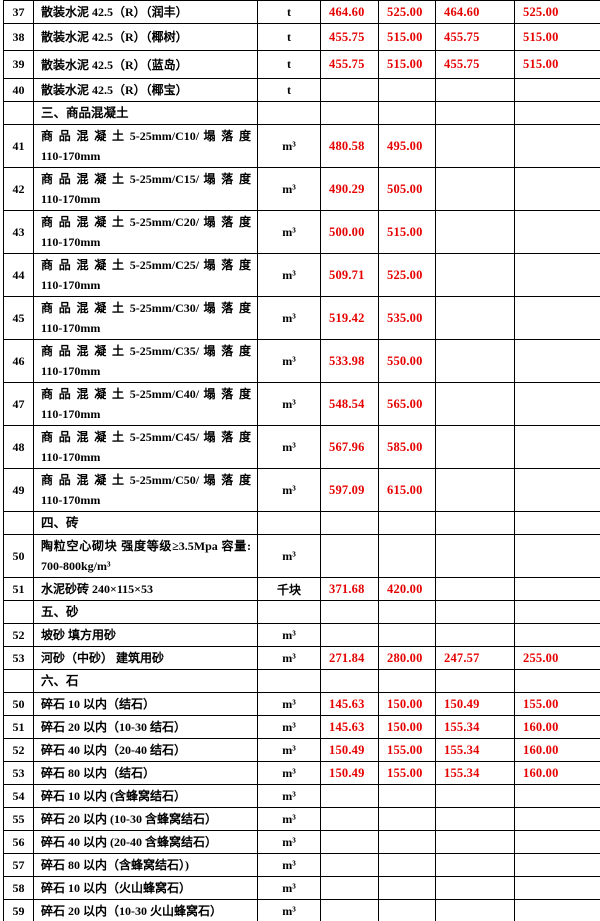 The width and height of the screenshot is (600, 921). Describe the element at coordinates (145, 447) in the screenshot. I see `material-name-cell: 商 品 混 凝 土 5-25mm/C45/ 塌 落 度 110-170mm` at that location.